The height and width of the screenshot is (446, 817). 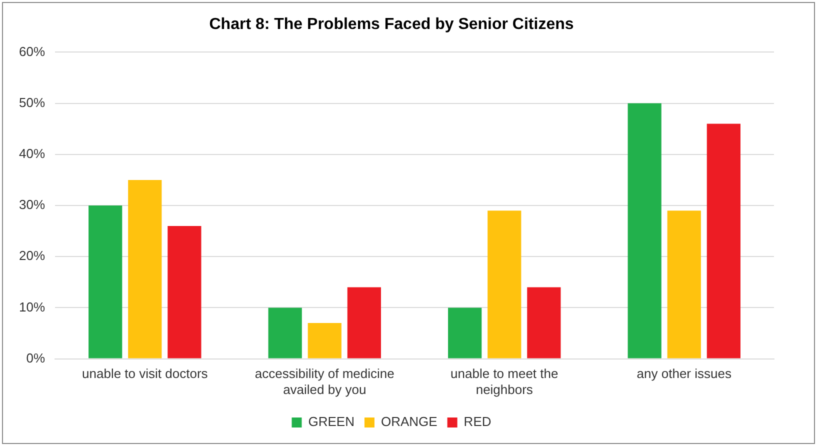 What do you see at coordinates (36, 358) in the screenshot?
I see `y-tick-label: 0%` at bounding box center [36, 358].